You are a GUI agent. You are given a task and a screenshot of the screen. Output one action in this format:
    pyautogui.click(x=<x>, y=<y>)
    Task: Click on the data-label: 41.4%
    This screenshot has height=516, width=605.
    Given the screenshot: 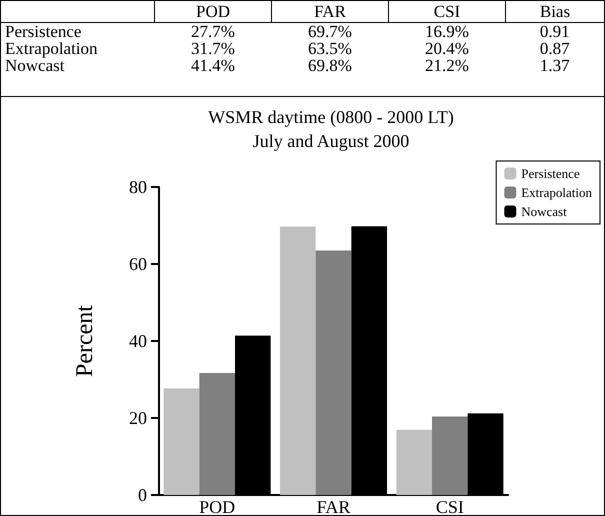 What is the action you would take?
    pyautogui.click(x=213, y=66)
    